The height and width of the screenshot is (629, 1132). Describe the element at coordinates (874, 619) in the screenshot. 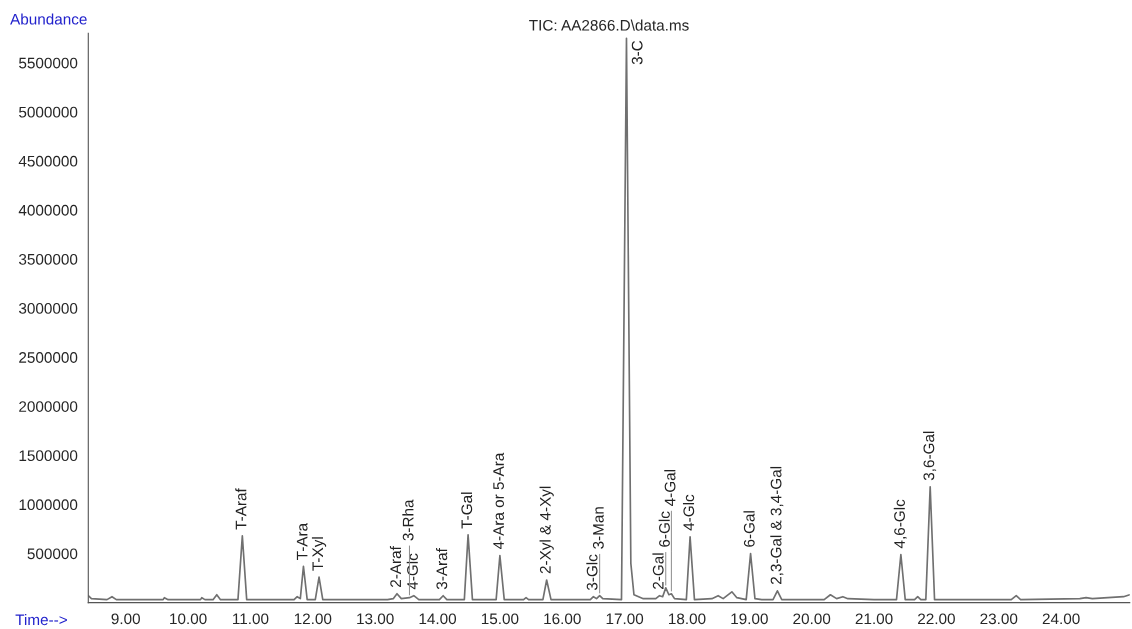

I see `x-tick-label: 21.00` at that location.